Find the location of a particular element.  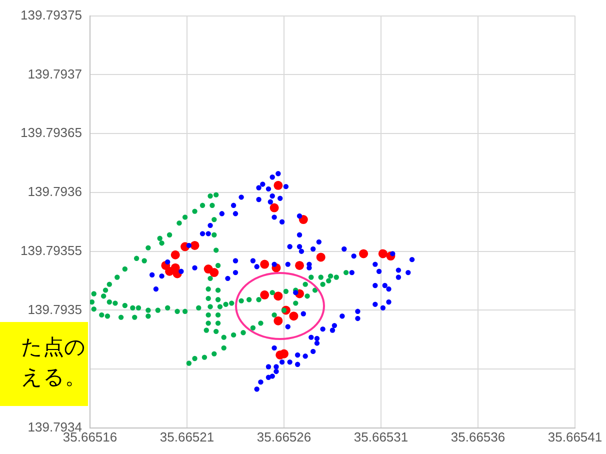

x-tick-label: 35.66526 is located at coordinates (284, 436).